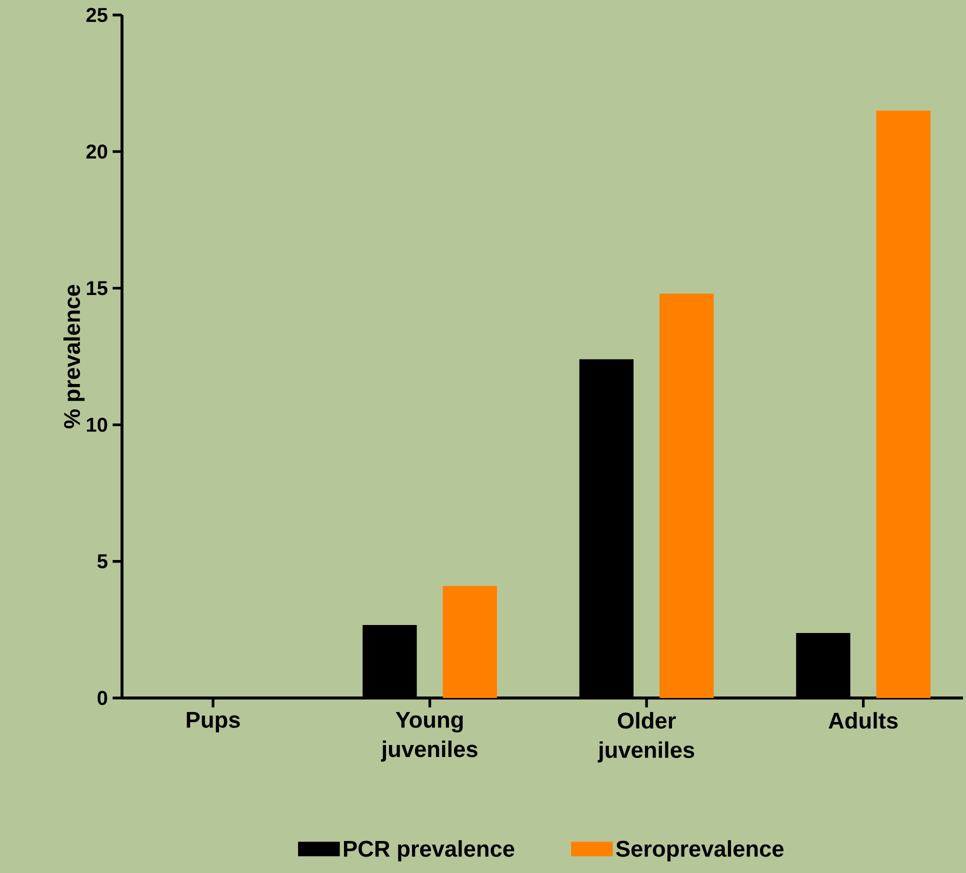 This screenshot has width=966, height=873. What do you see at coordinates (213, 722) in the screenshot?
I see `x-tick-label: Pups` at bounding box center [213, 722].